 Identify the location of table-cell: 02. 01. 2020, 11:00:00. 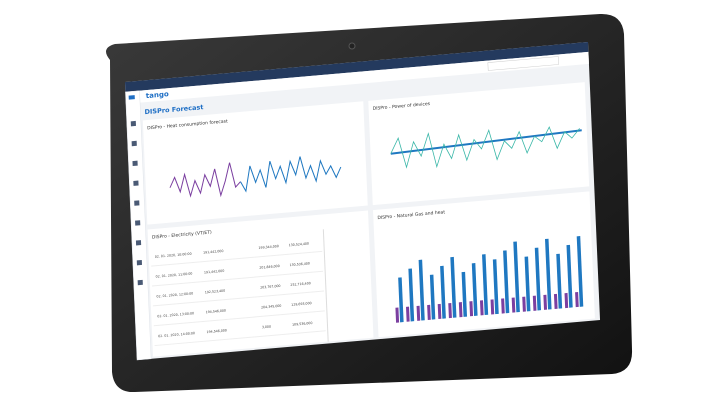
(174, 275).